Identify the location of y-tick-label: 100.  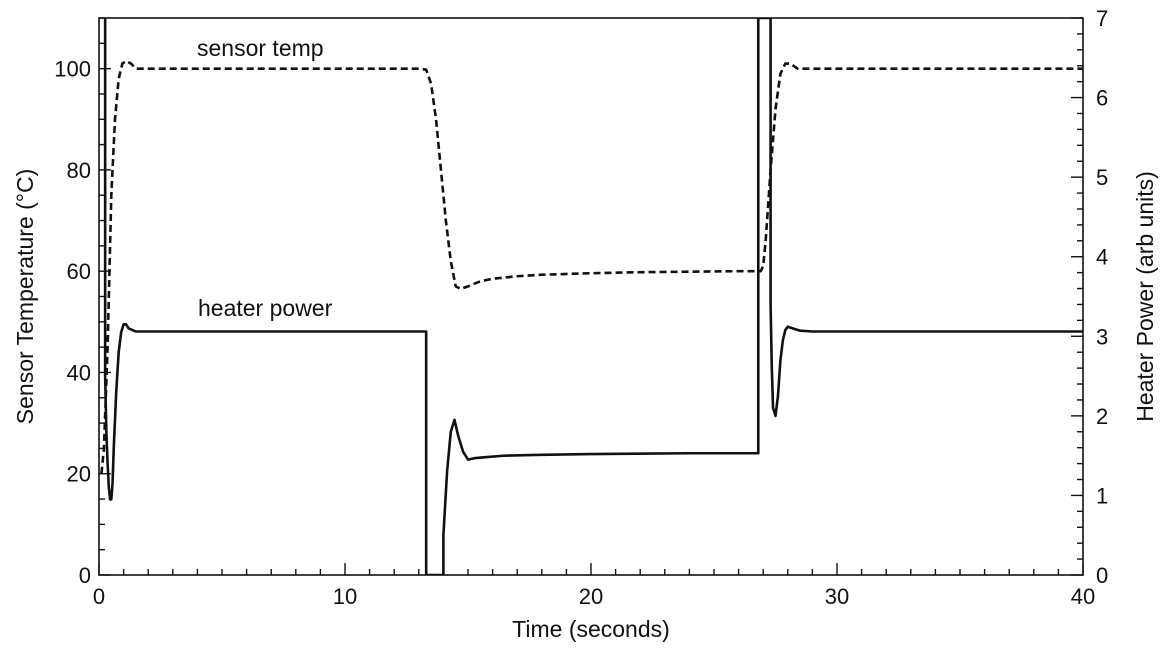
(72, 69).